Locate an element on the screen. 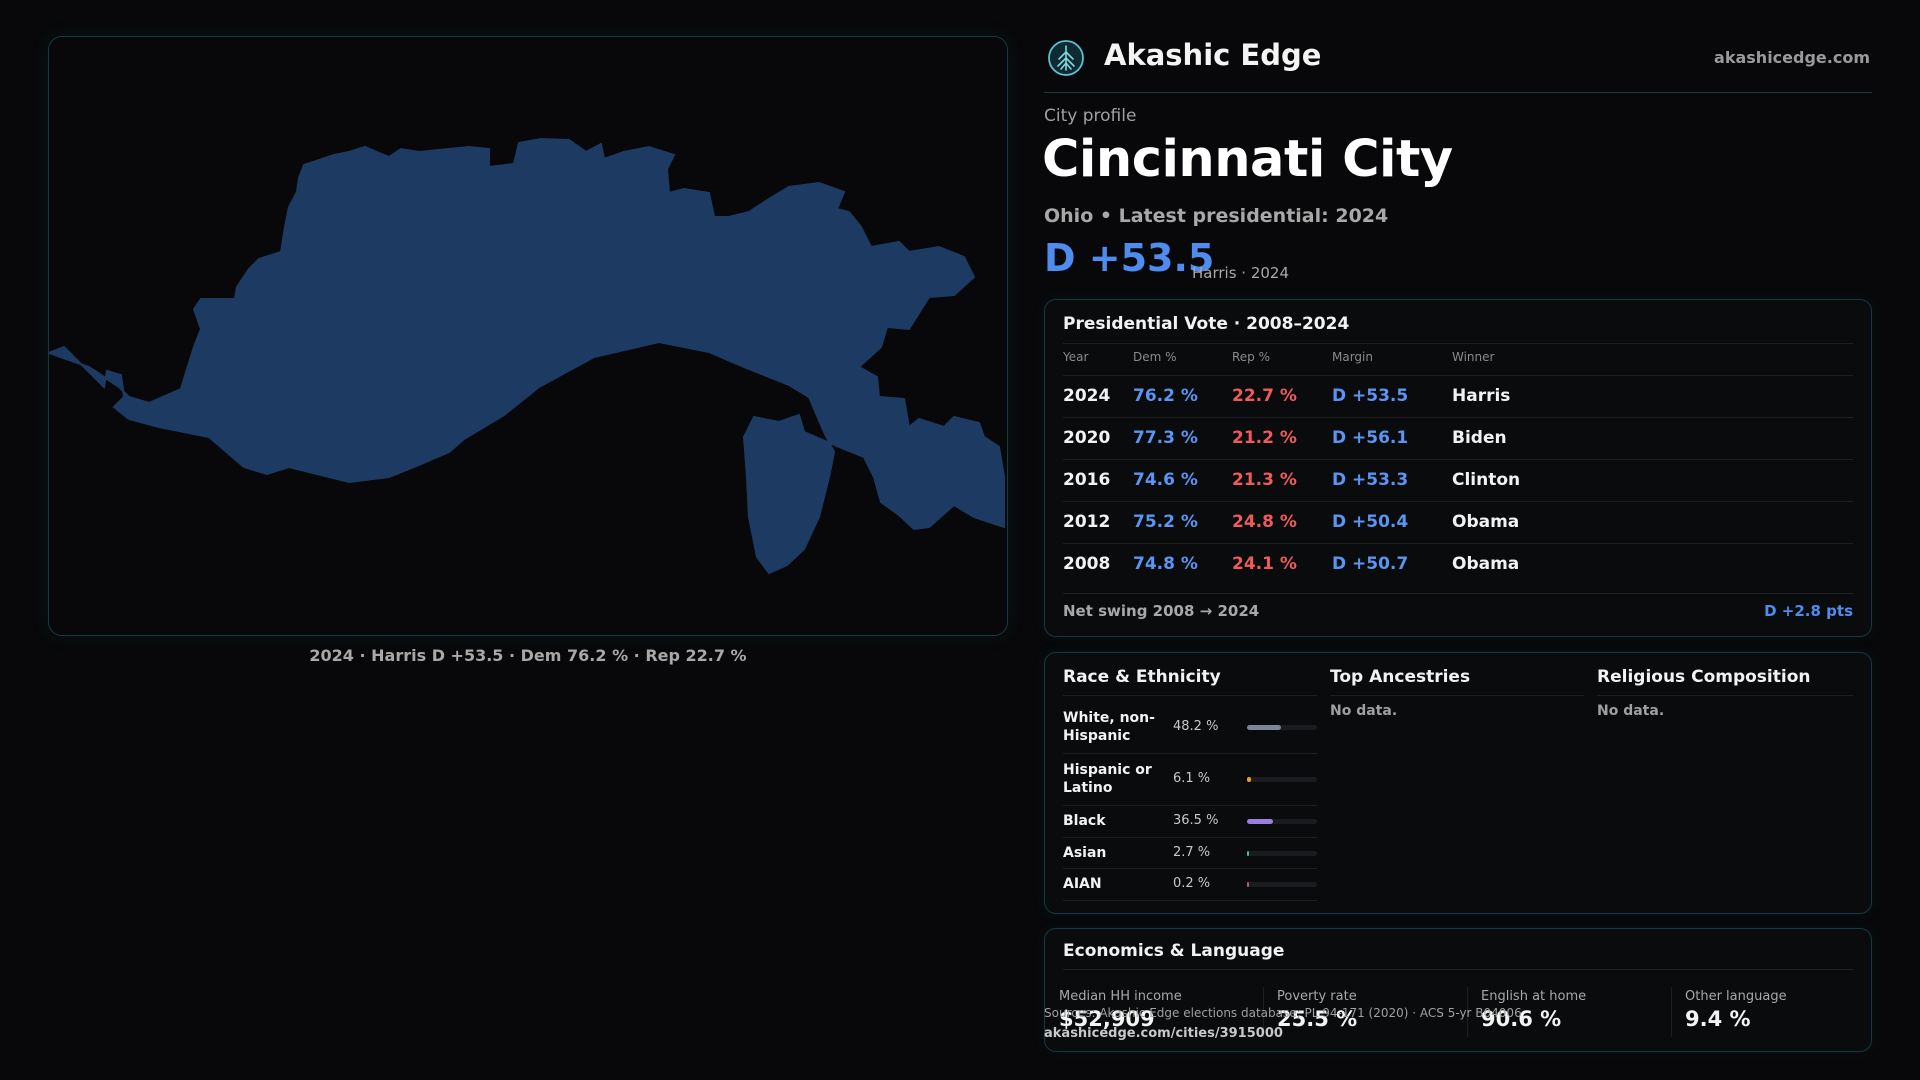 This screenshot has height=1080, width=1920. table-row: 2024 76.2 % 22.7 % D +53.5 Harris is located at coordinates (1458, 396).